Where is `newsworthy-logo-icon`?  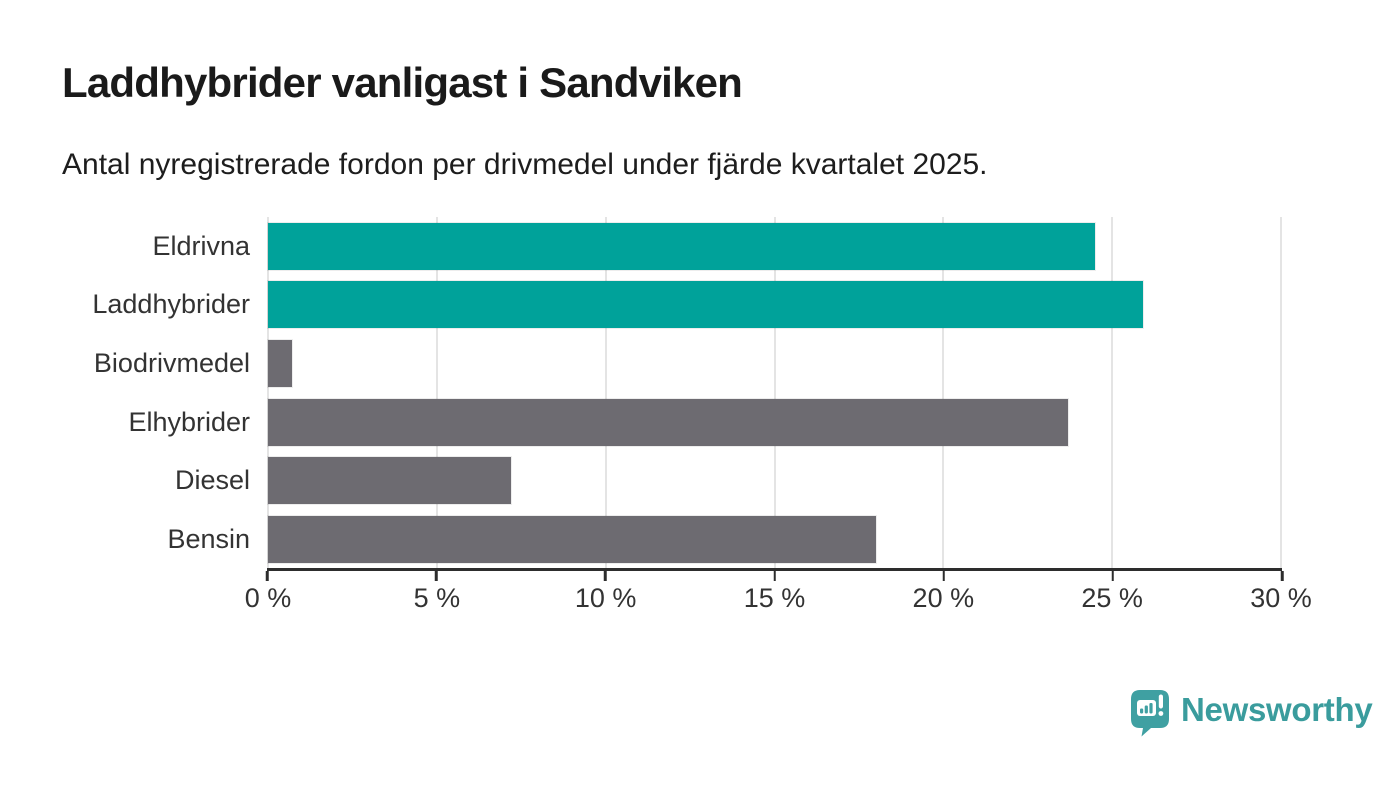
newsworthy-logo-icon is located at coordinates (1150, 713).